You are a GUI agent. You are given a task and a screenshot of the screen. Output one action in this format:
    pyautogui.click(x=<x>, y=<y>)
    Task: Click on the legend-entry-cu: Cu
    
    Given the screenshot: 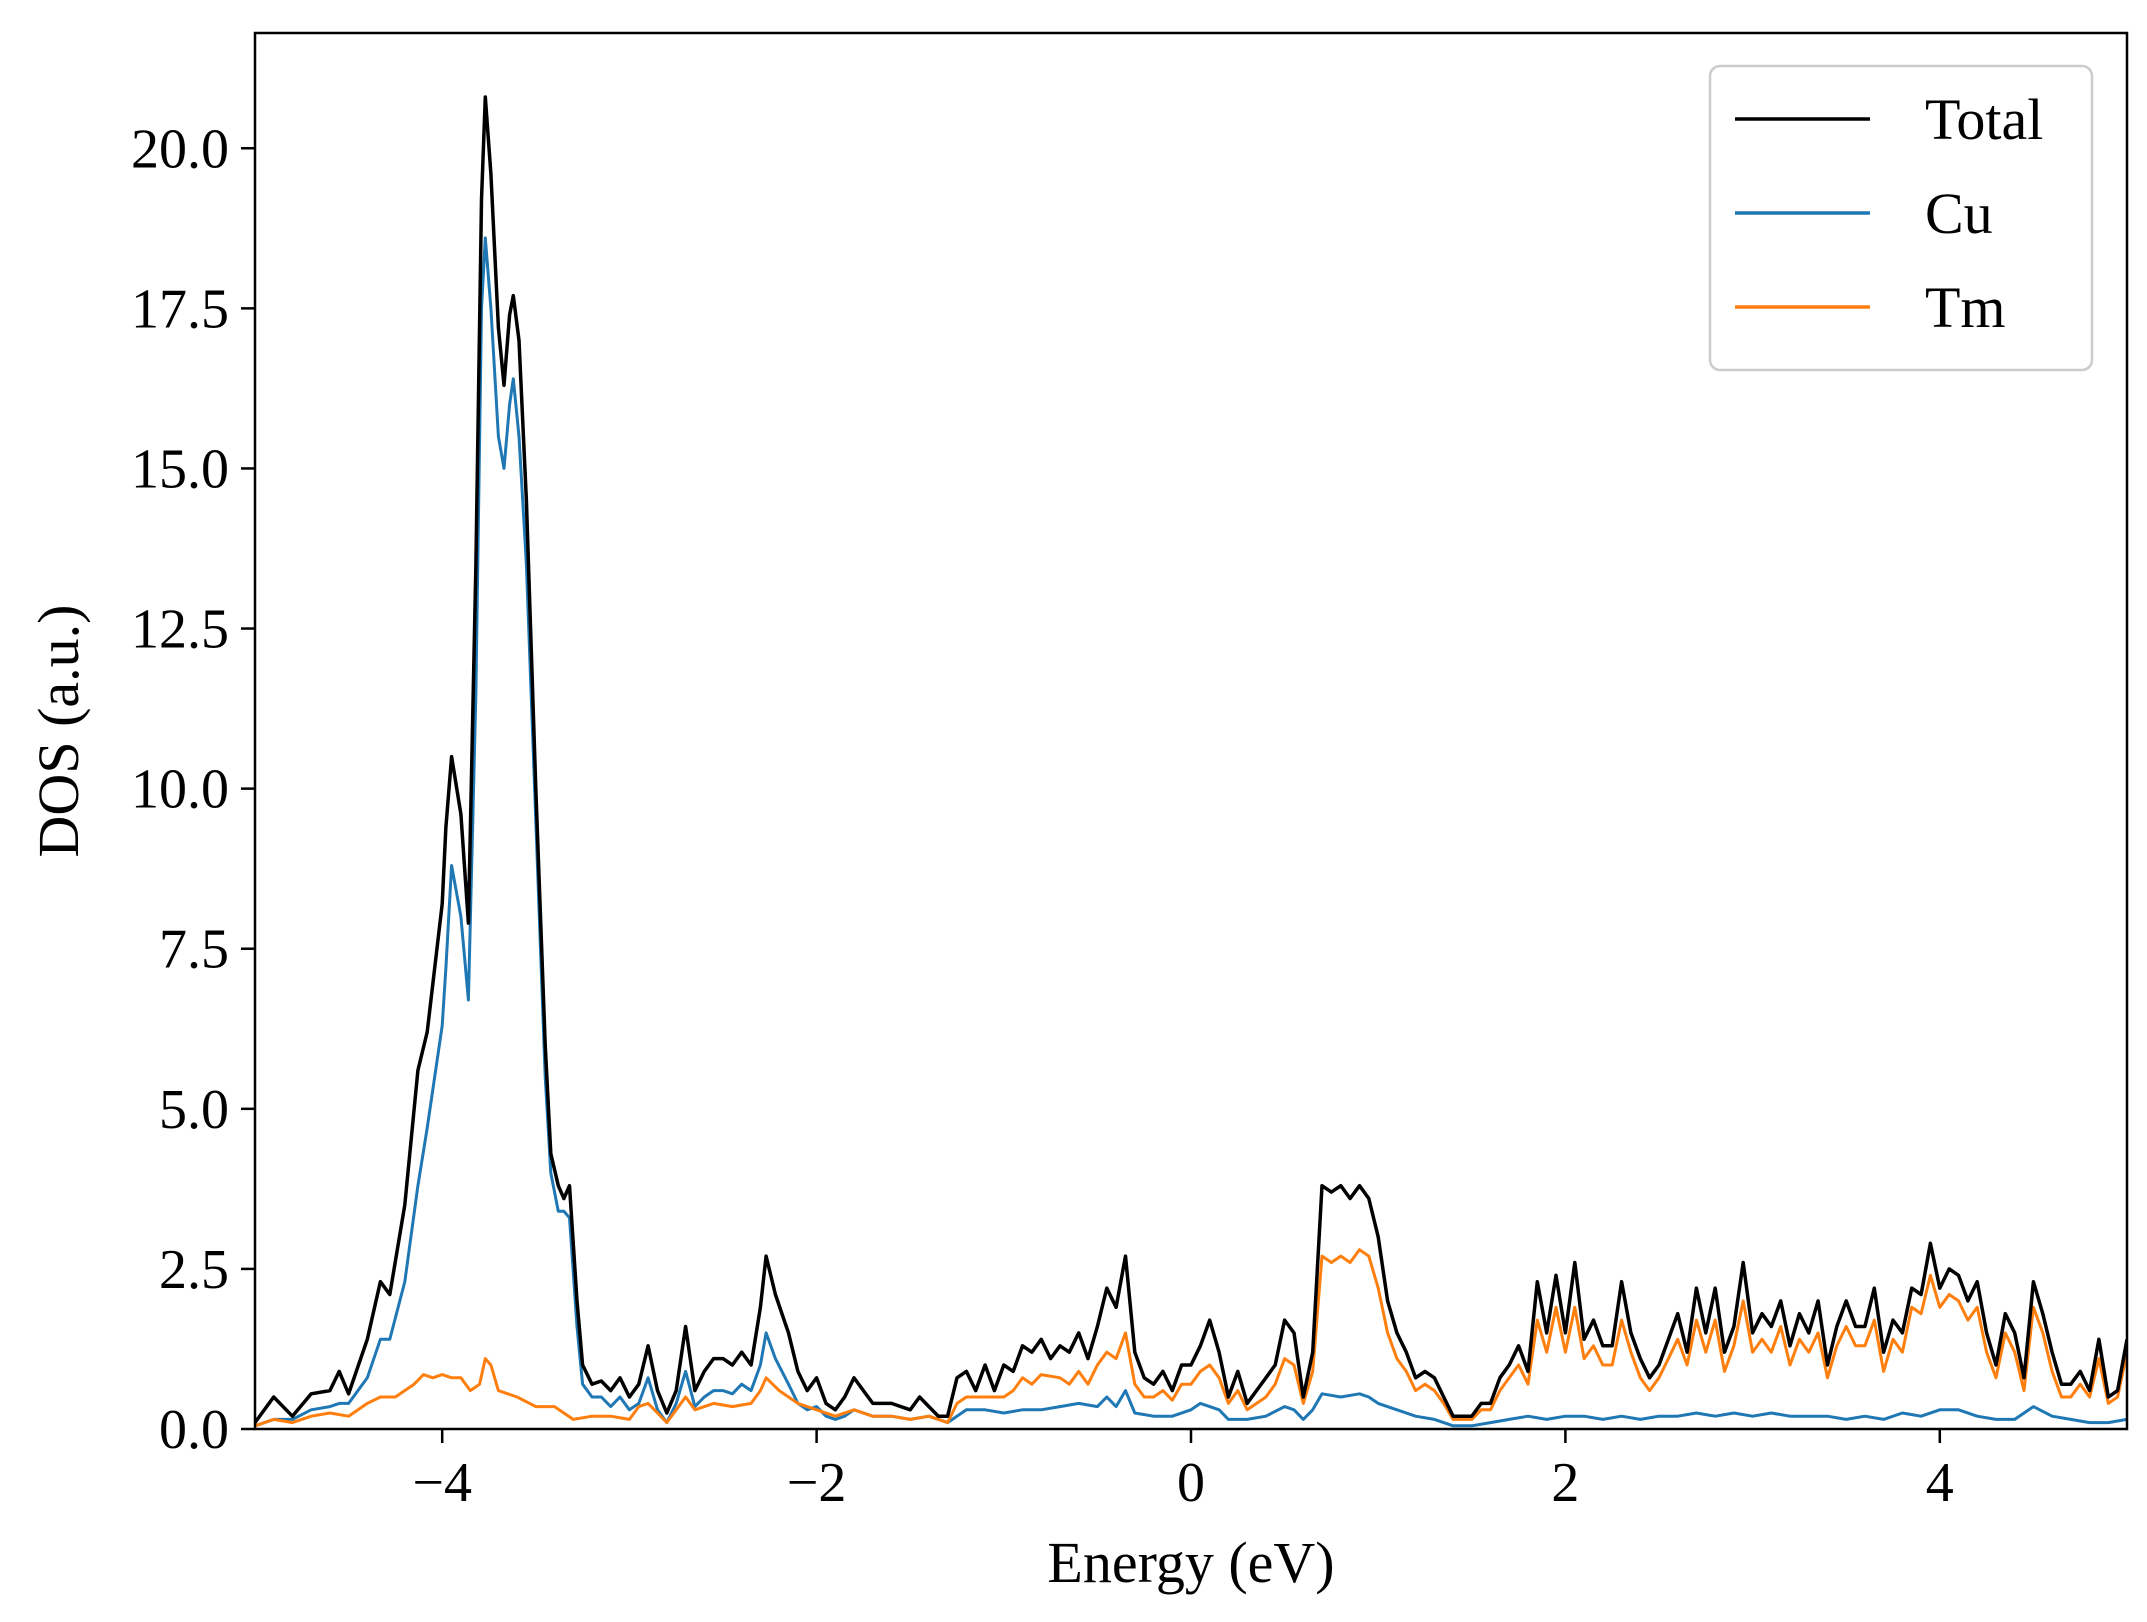 What is the action you would take?
    pyautogui.click(x=1864, y=213)
    